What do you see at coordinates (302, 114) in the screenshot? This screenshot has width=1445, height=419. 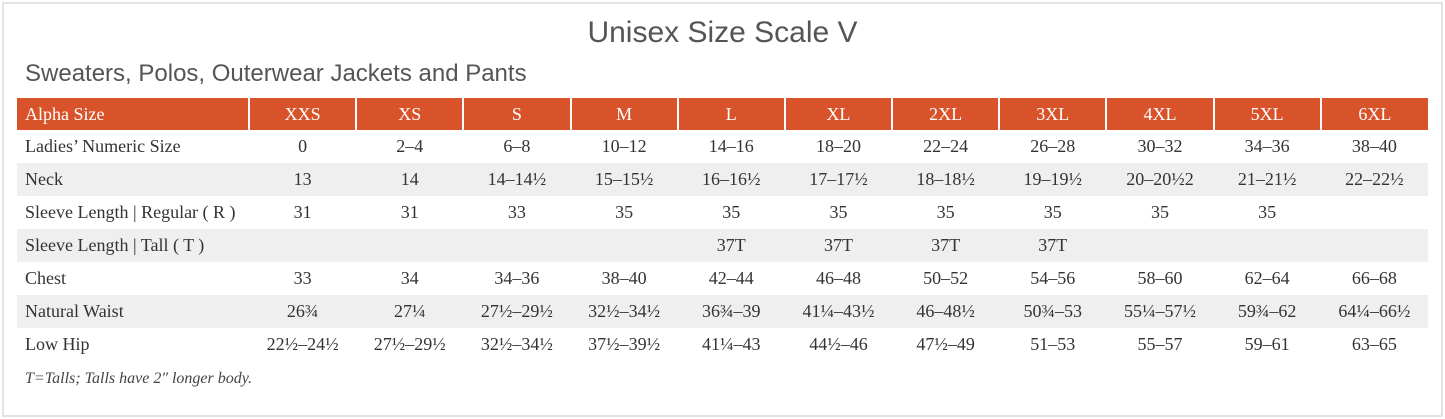 I see `column-header: XXS` at bounding box center [302, 114].